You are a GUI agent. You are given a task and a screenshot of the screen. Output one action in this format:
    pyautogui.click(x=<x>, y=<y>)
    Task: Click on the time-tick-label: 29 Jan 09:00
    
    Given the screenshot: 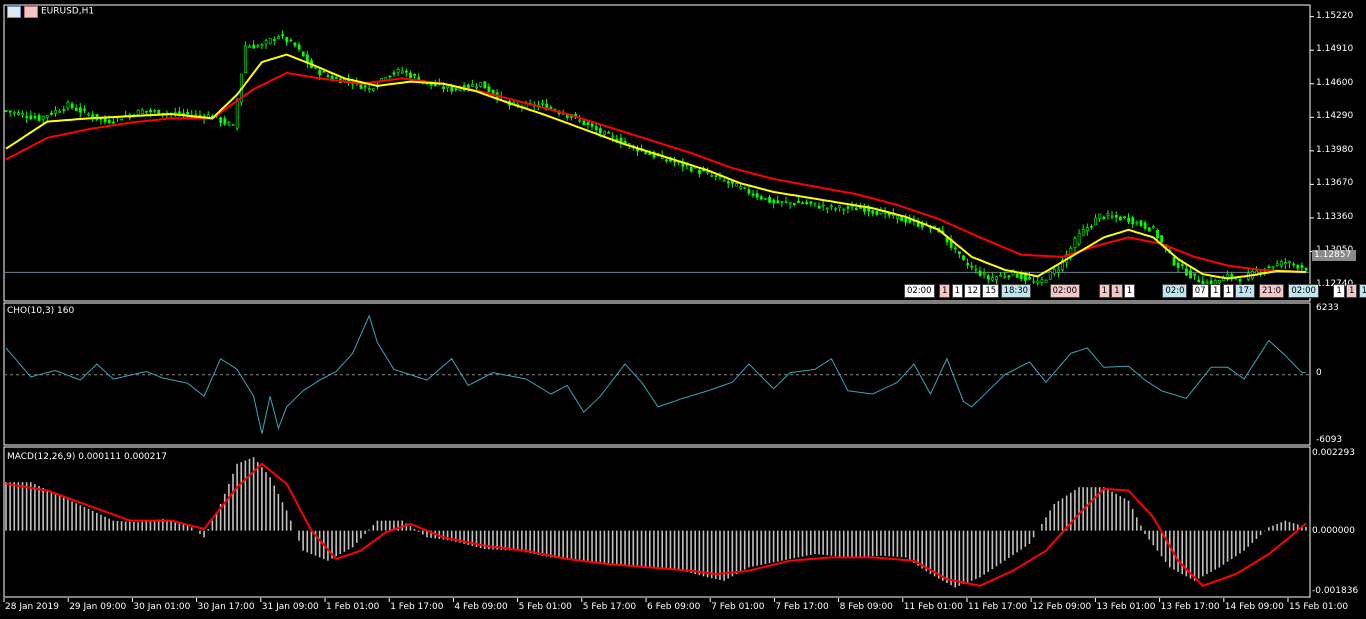 What is the action you would take?
    pyautogui.click(x=98, y=607)
    